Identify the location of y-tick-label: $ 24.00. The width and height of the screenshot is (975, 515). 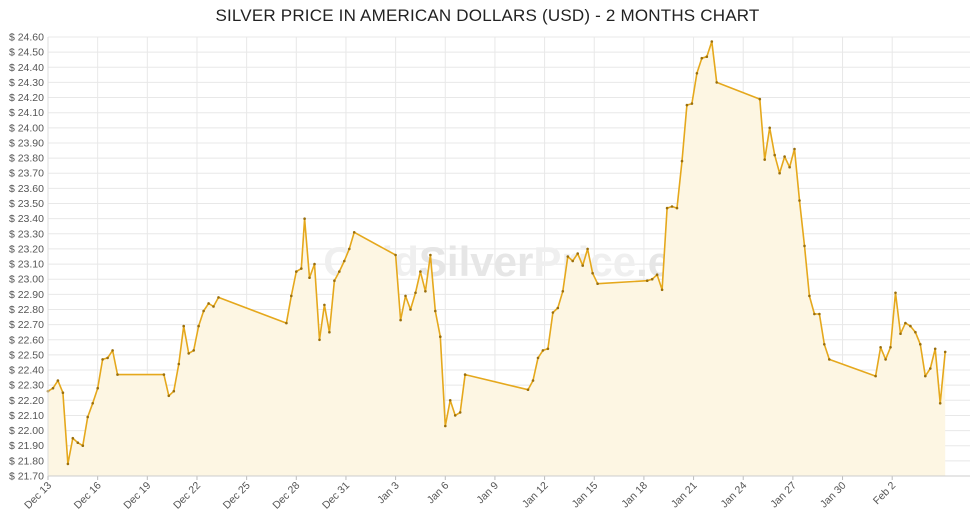
(26, 128).